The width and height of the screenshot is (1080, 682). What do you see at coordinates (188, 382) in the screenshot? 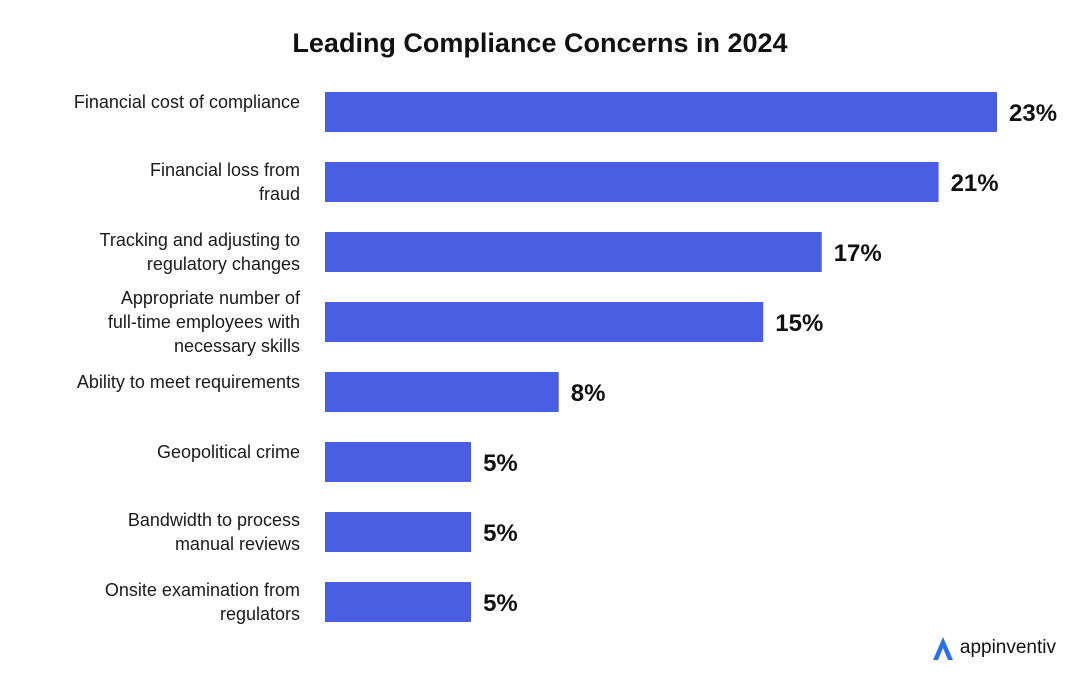
I see `category-label-5: Ability to meet requirements` at bounding box center [188, 382].